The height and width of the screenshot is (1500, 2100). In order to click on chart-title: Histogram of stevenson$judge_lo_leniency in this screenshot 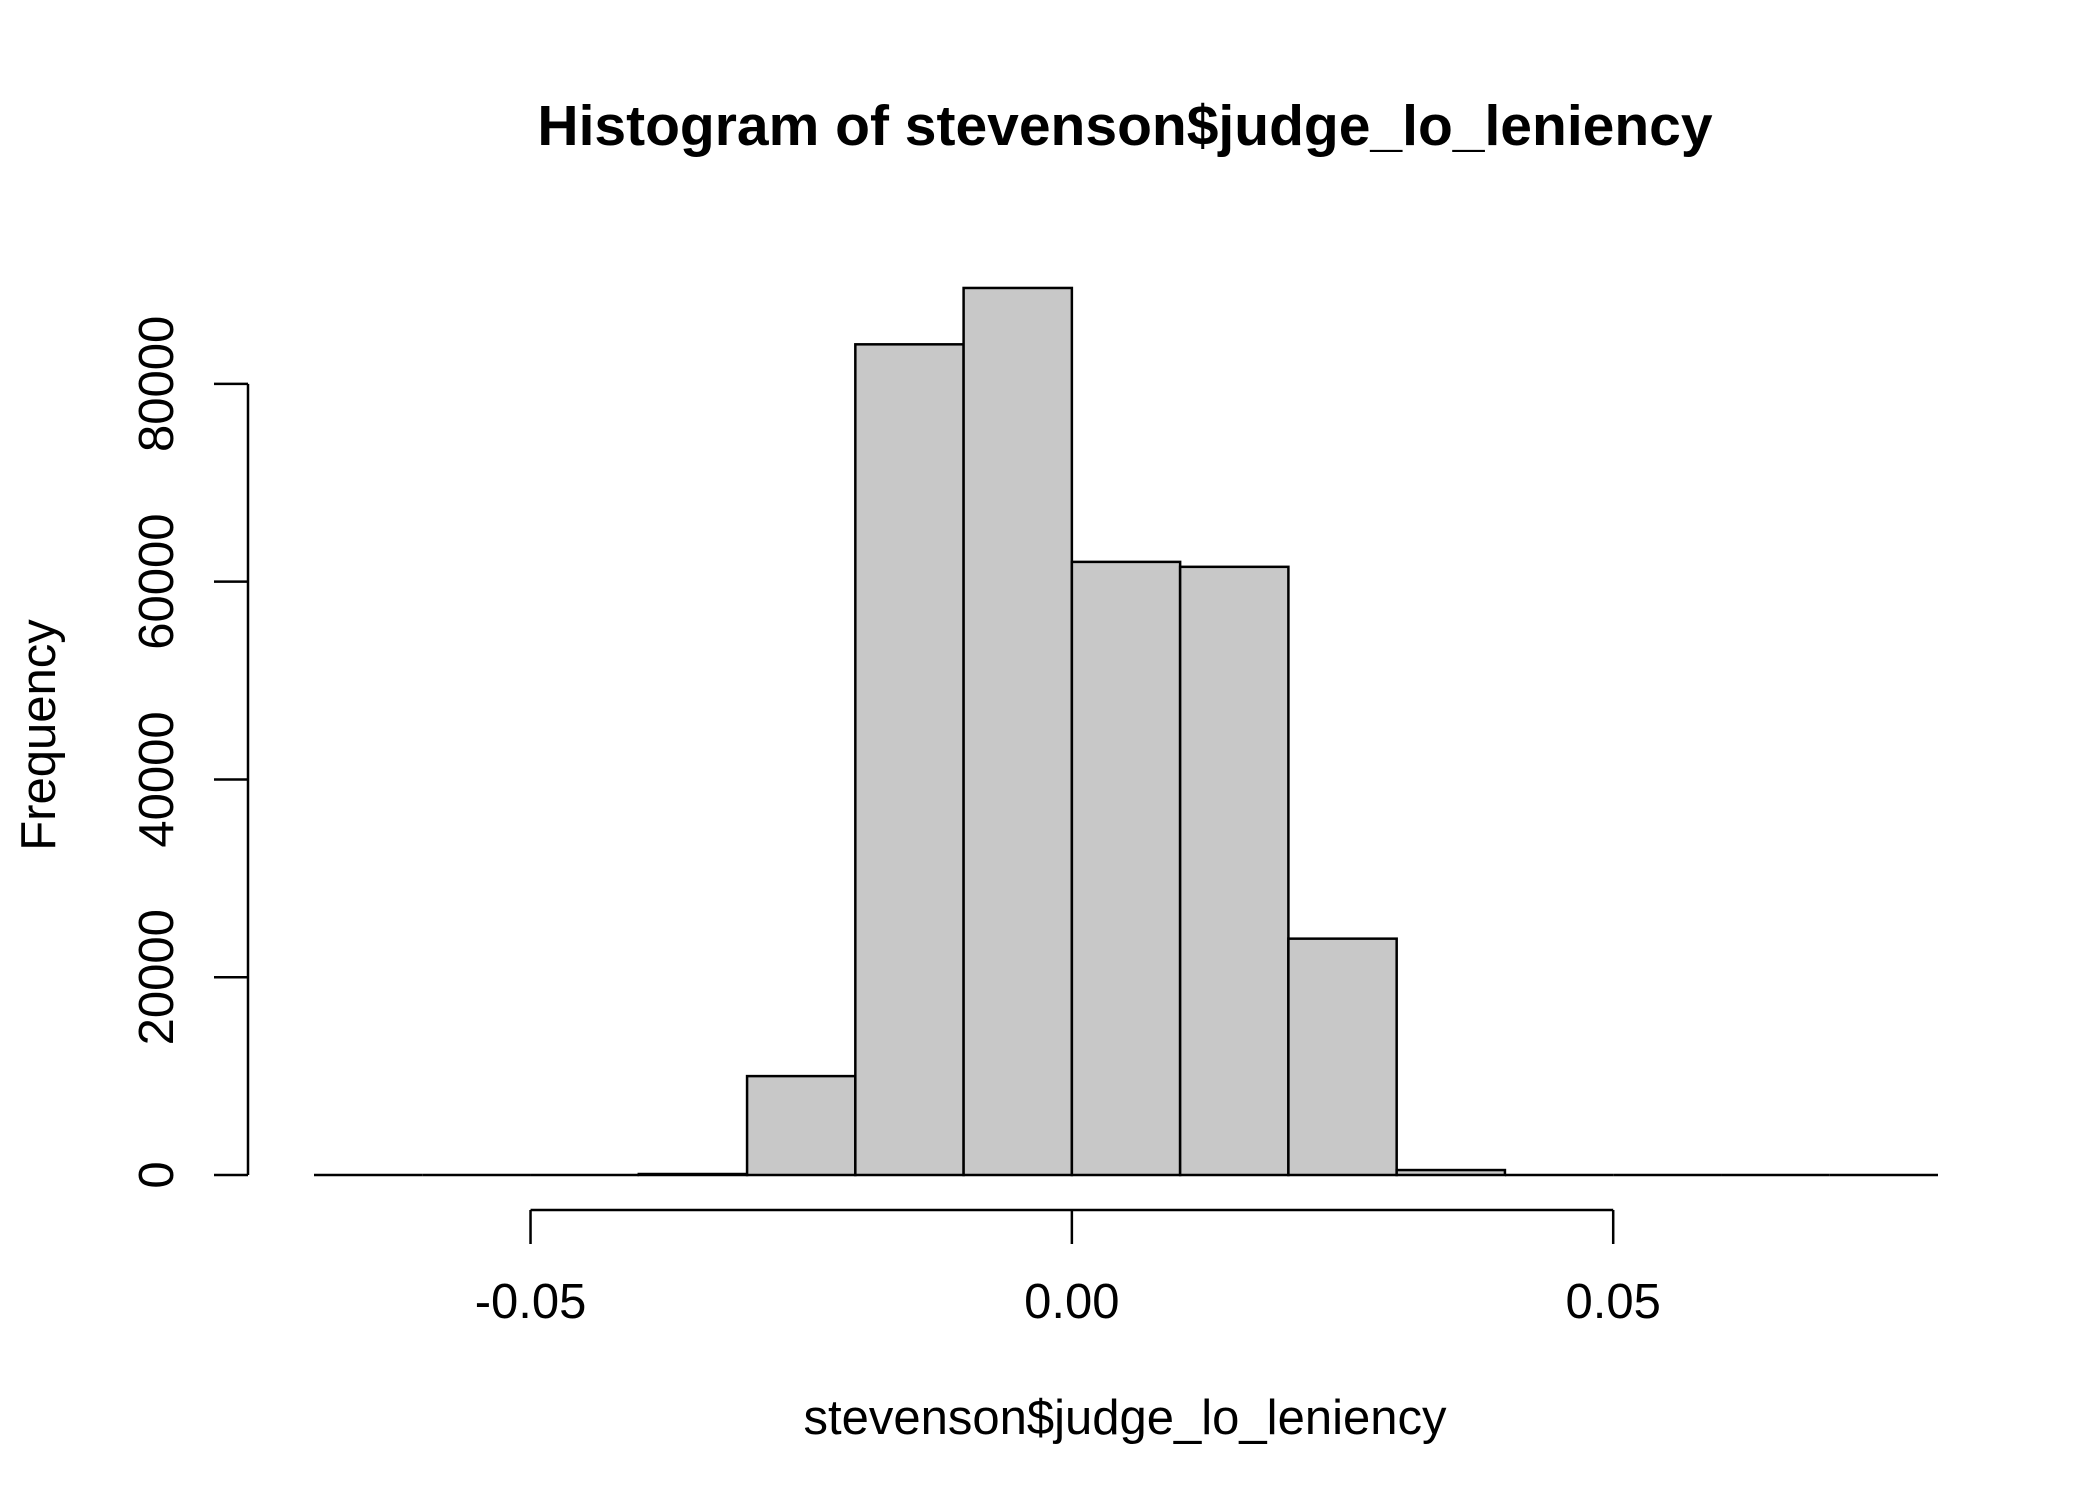, I will do `click(1124, 126)`.